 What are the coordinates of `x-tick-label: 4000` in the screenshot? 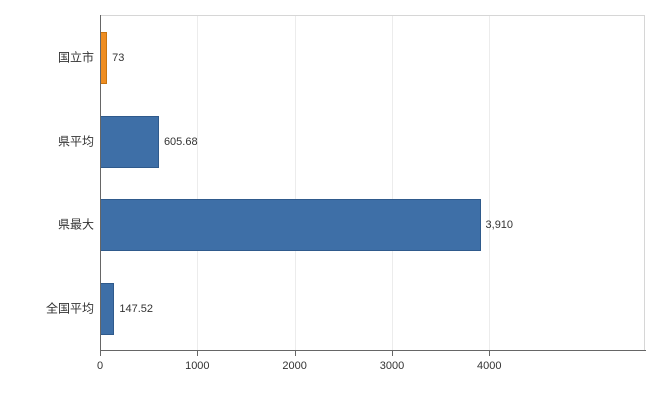 It's located at (489, 366).